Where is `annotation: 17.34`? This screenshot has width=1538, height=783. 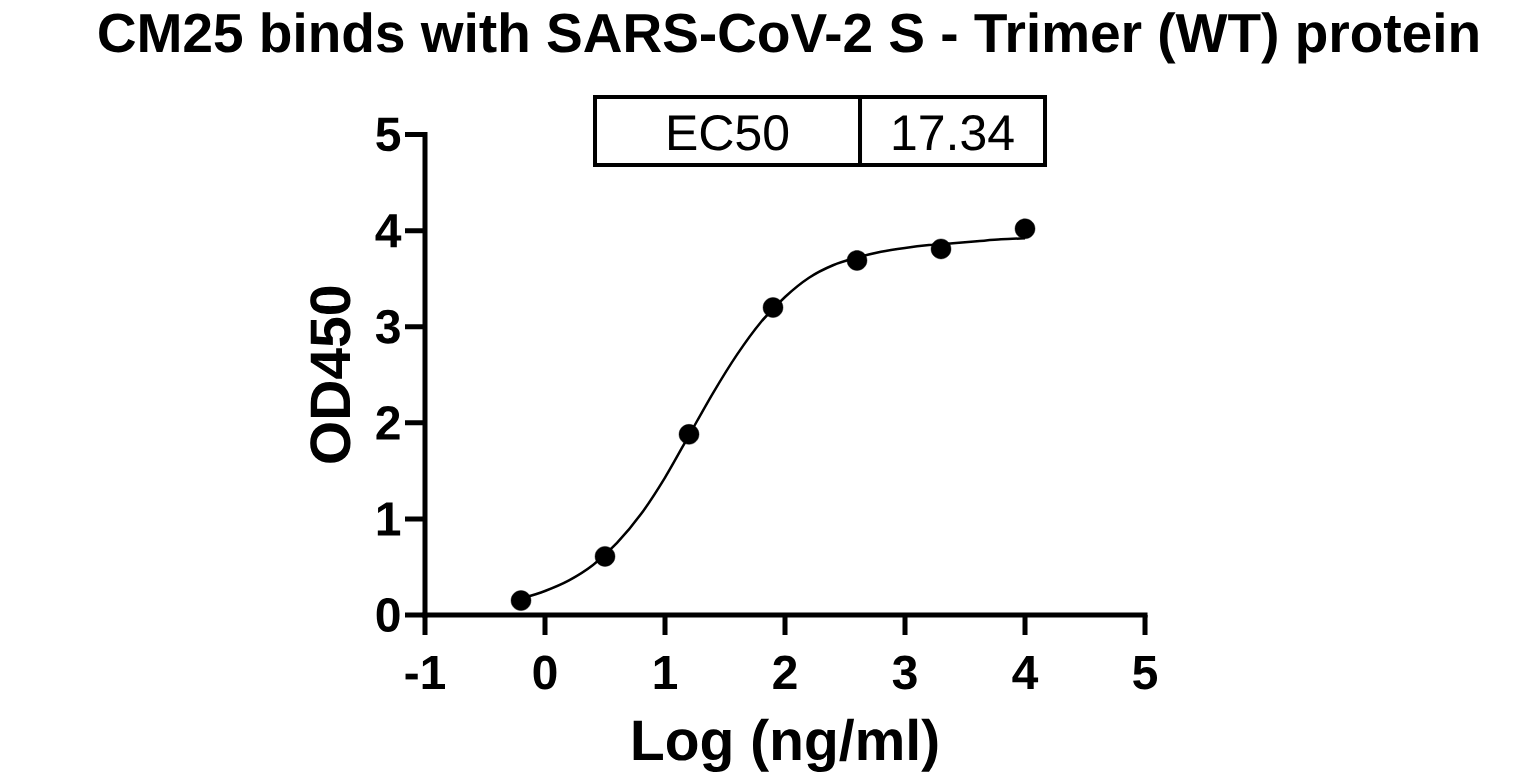 annotation: 17.34 is located at coordinates (953, 133).